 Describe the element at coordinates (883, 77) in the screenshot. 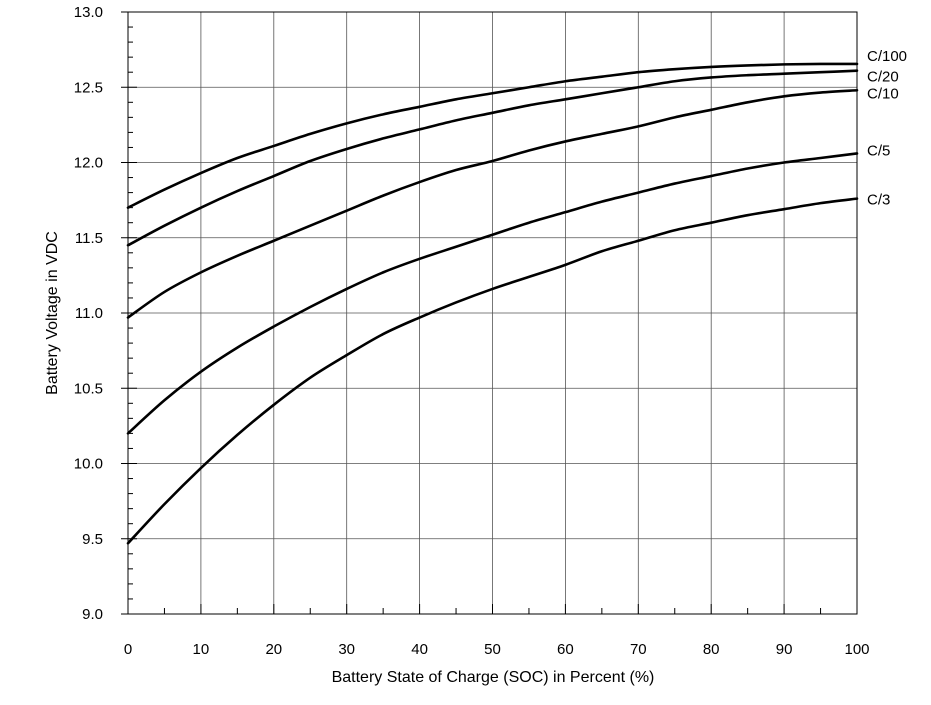

I see `series-label-c-20: C/20` at that location.